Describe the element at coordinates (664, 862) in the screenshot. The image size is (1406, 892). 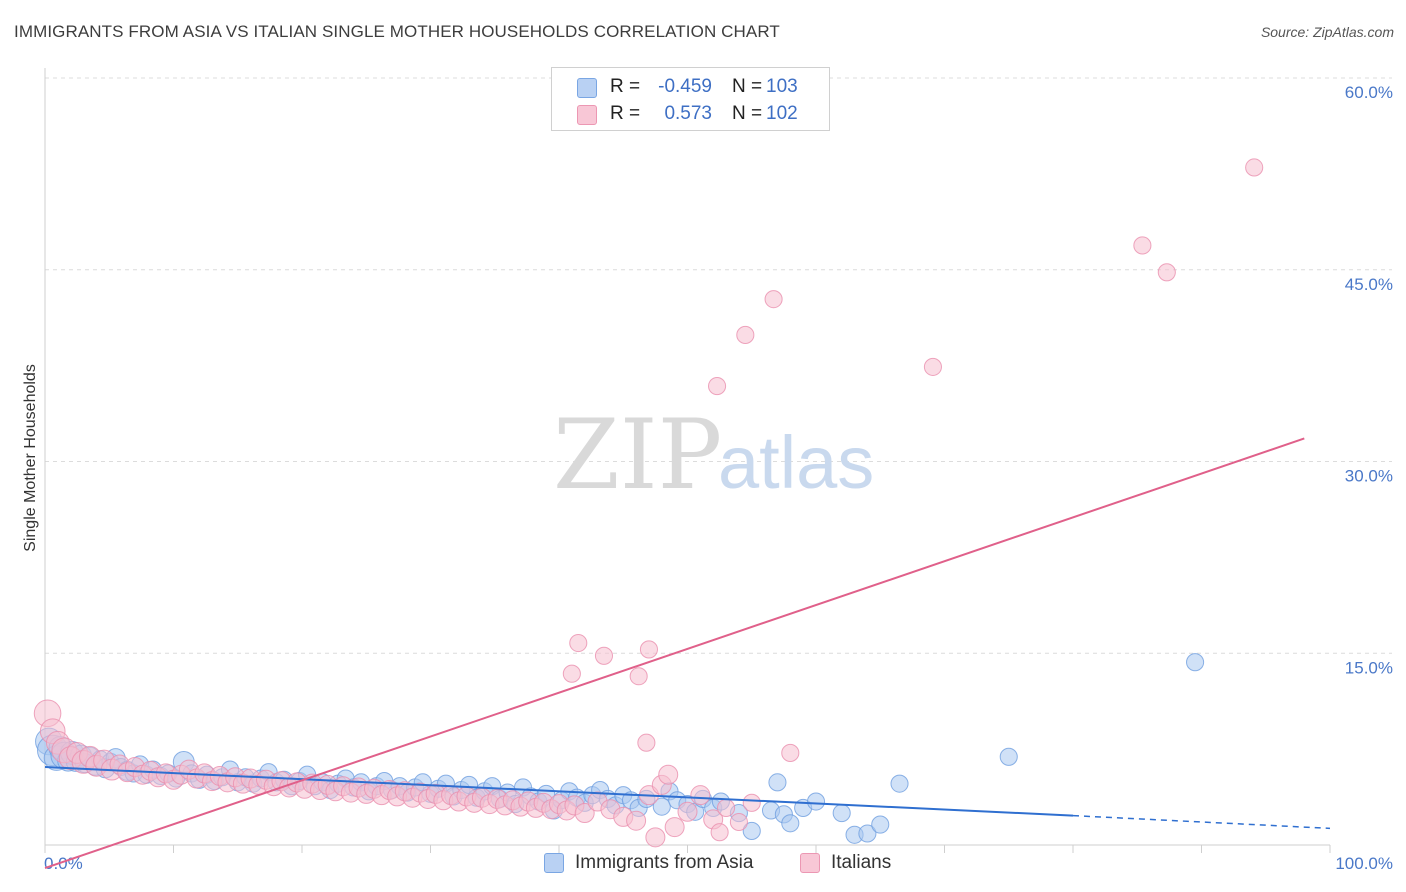
I see `legend-label: Immigrants from Asia` at that location.